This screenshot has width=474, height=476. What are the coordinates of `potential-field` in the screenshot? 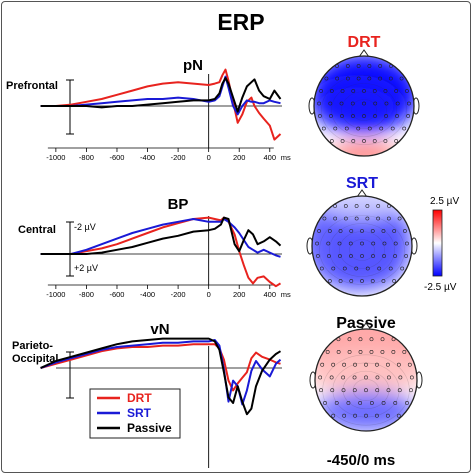 It's located at (364, 106).